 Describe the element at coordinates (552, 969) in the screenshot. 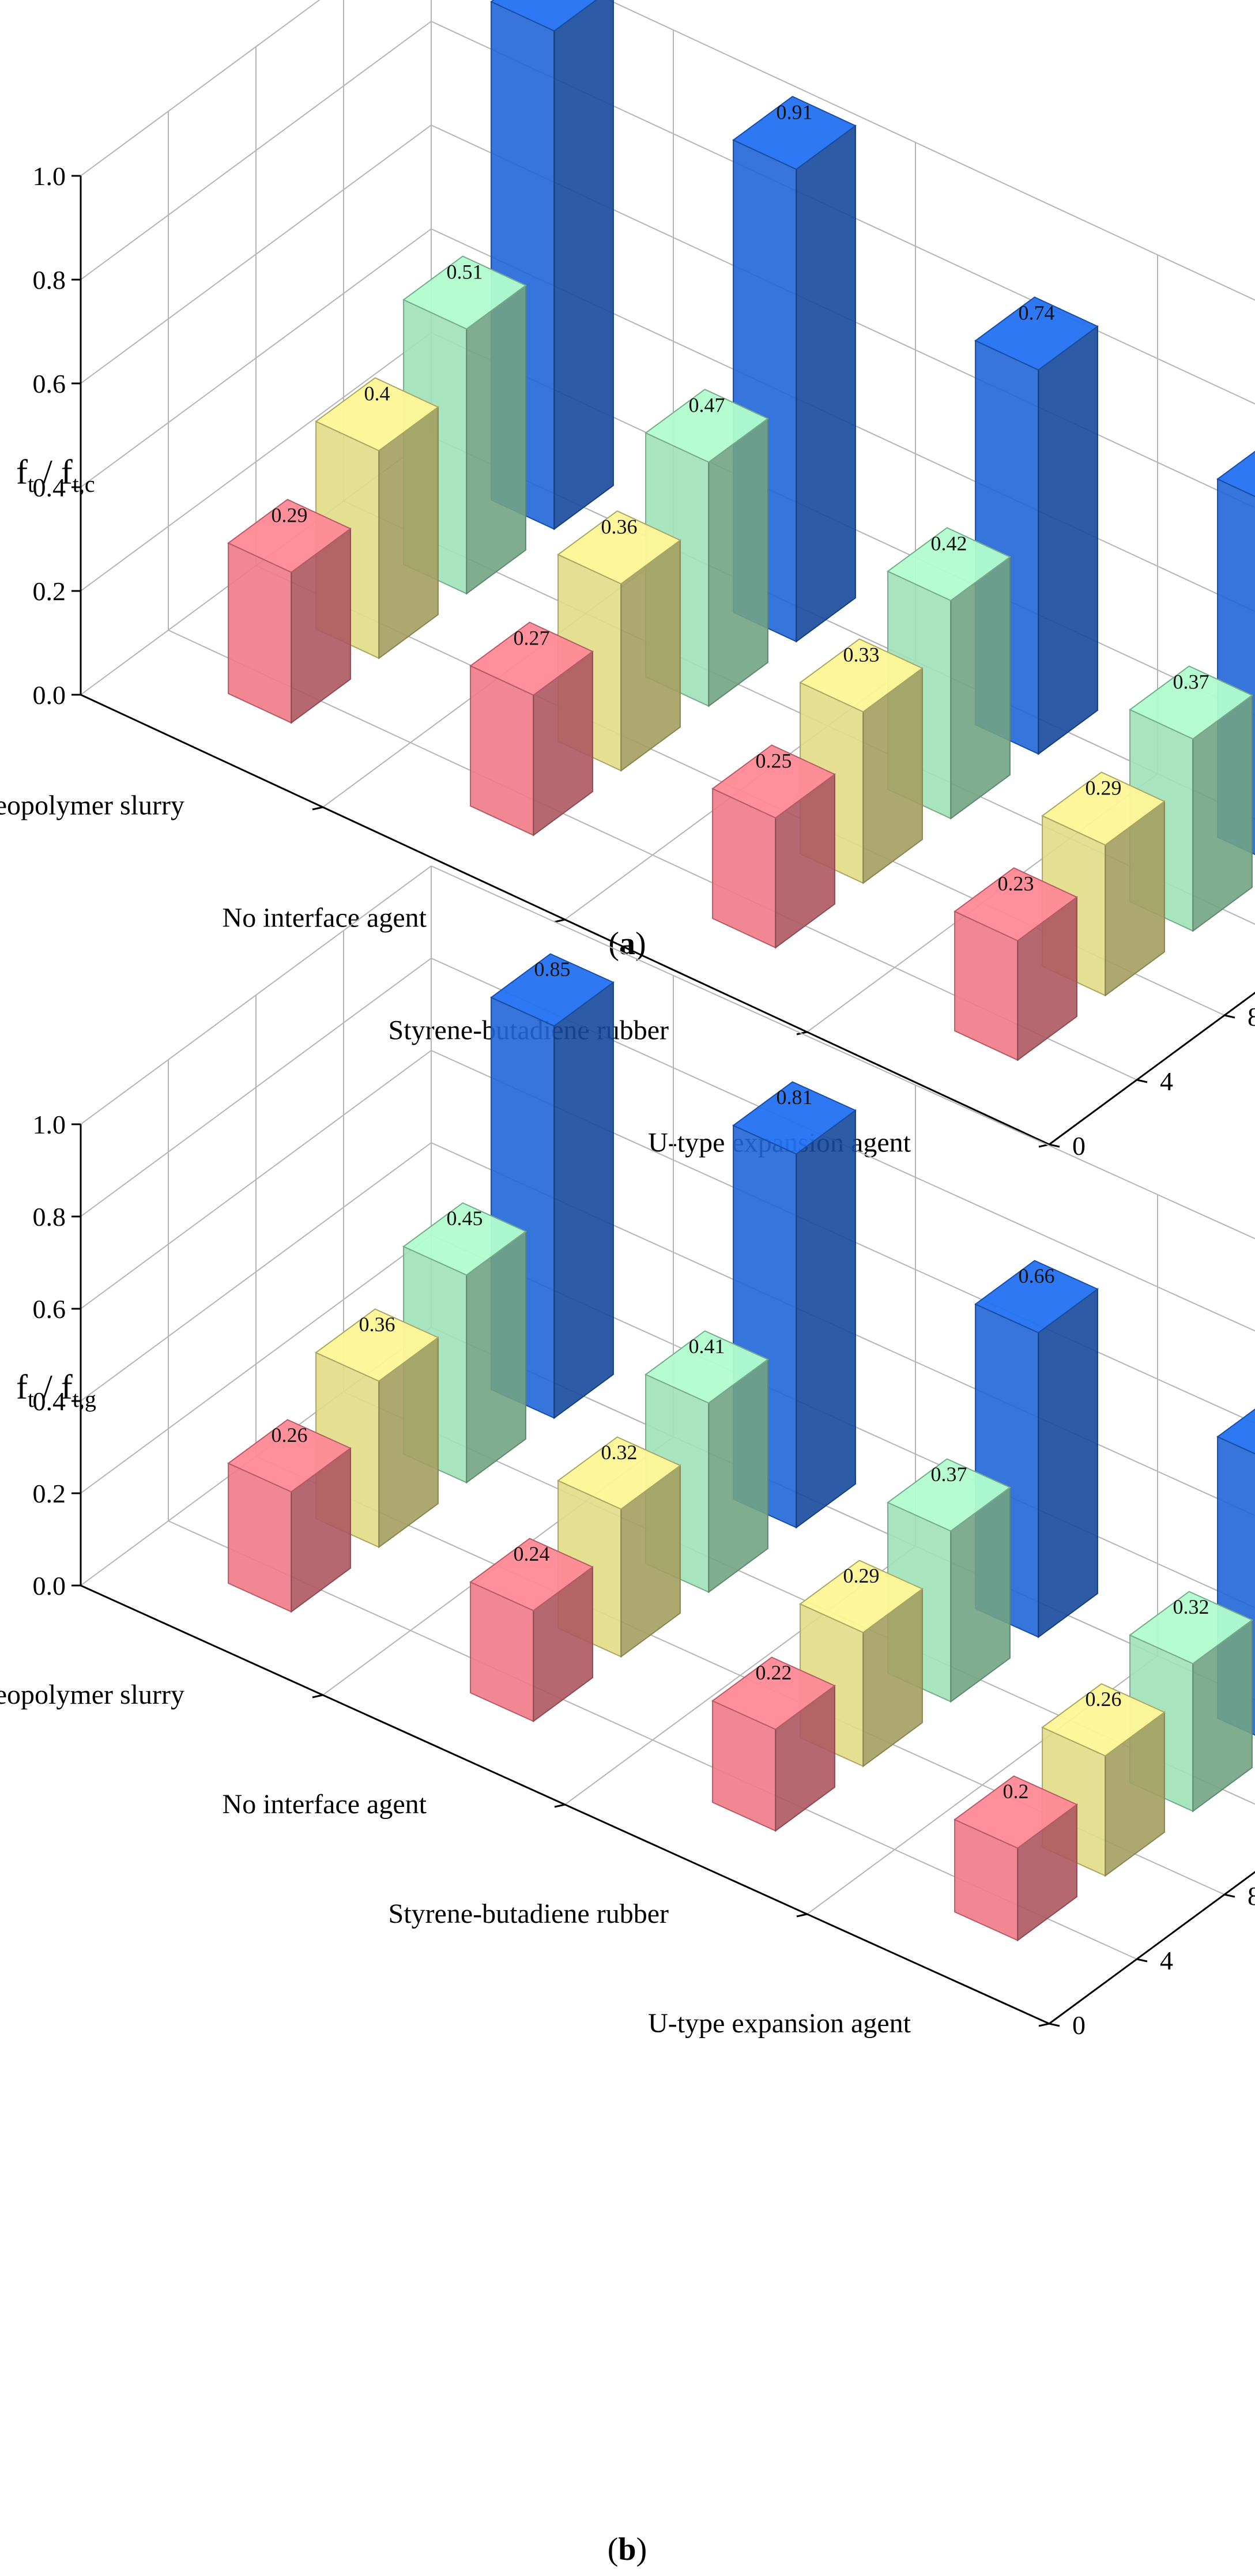

I see `data-label: 0.85` at that location.